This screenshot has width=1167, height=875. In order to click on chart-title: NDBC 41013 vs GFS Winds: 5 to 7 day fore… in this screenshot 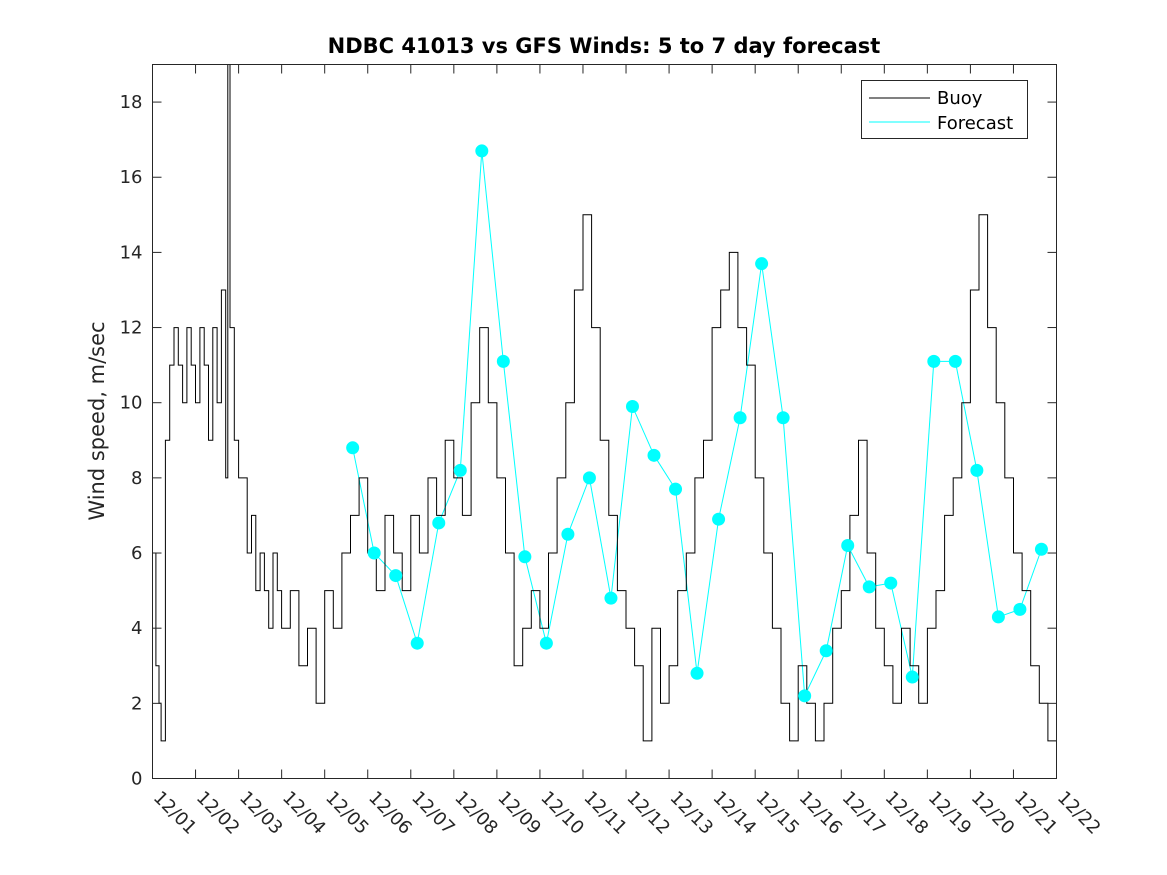, I will do `click(604, 46)`.